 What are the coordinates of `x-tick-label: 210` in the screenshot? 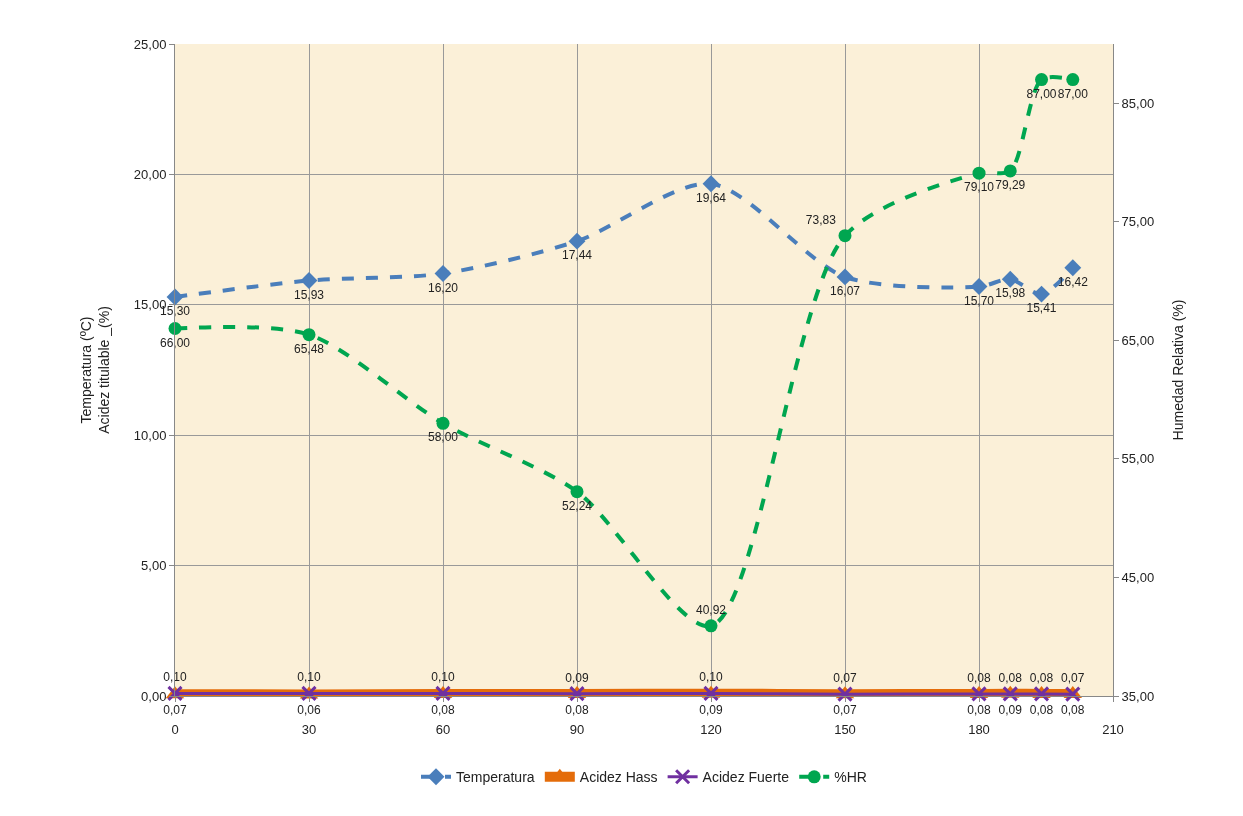 It's located at (1113, 729).